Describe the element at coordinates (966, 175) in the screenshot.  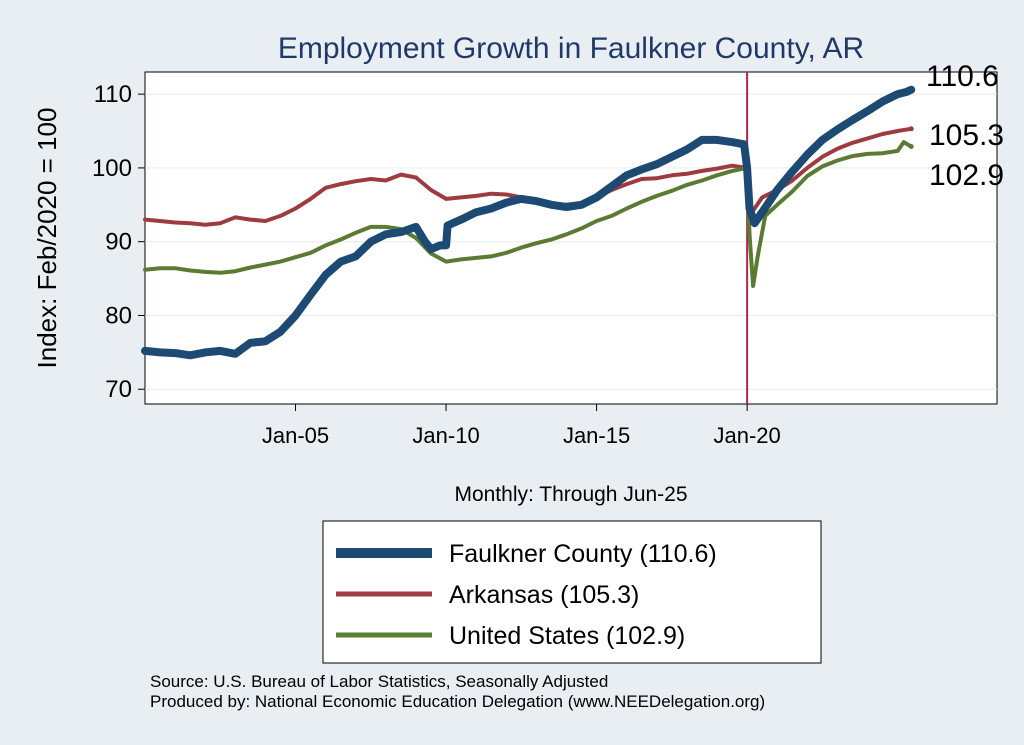
I see `series-end-label: 102.9` at that location.